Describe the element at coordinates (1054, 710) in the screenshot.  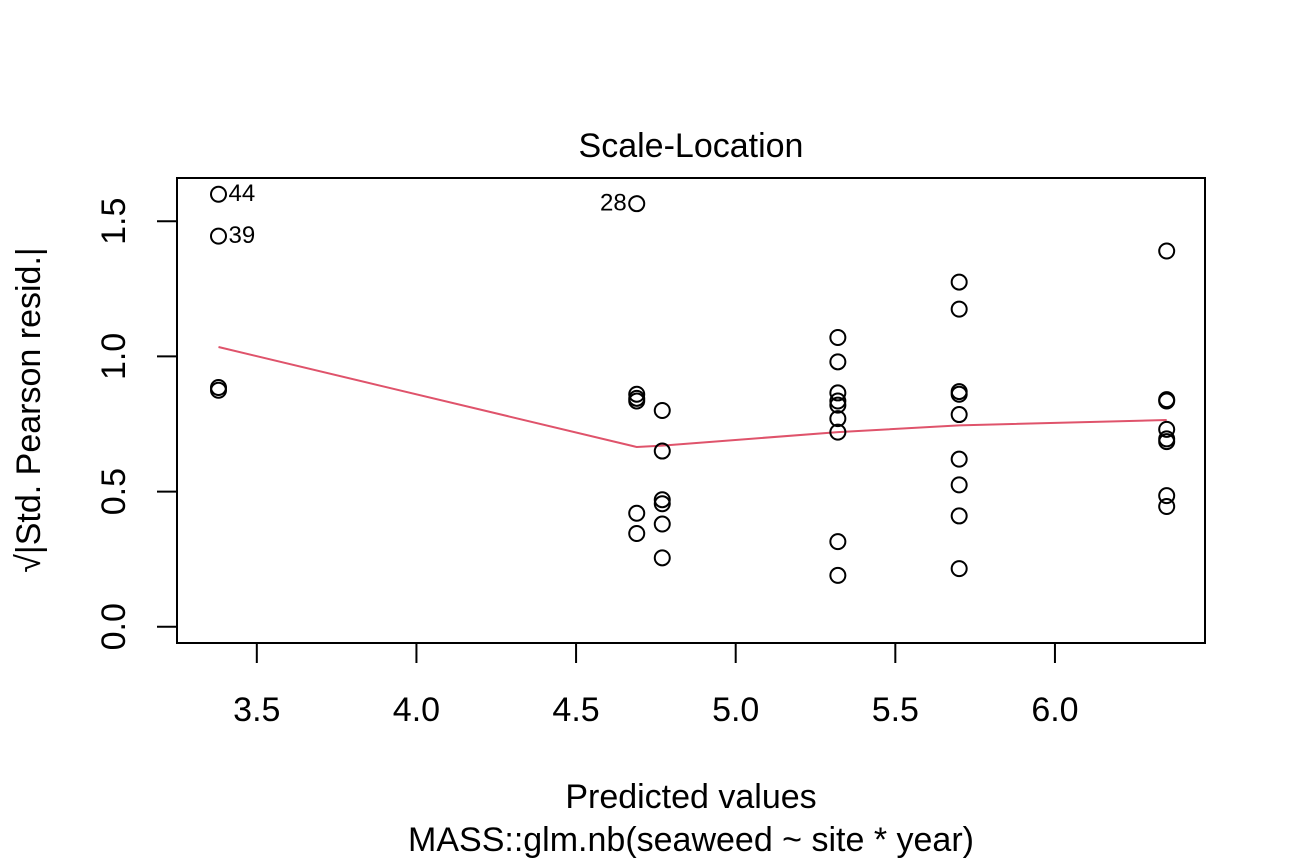
I see `x-tick-label: 6.0` at that location.